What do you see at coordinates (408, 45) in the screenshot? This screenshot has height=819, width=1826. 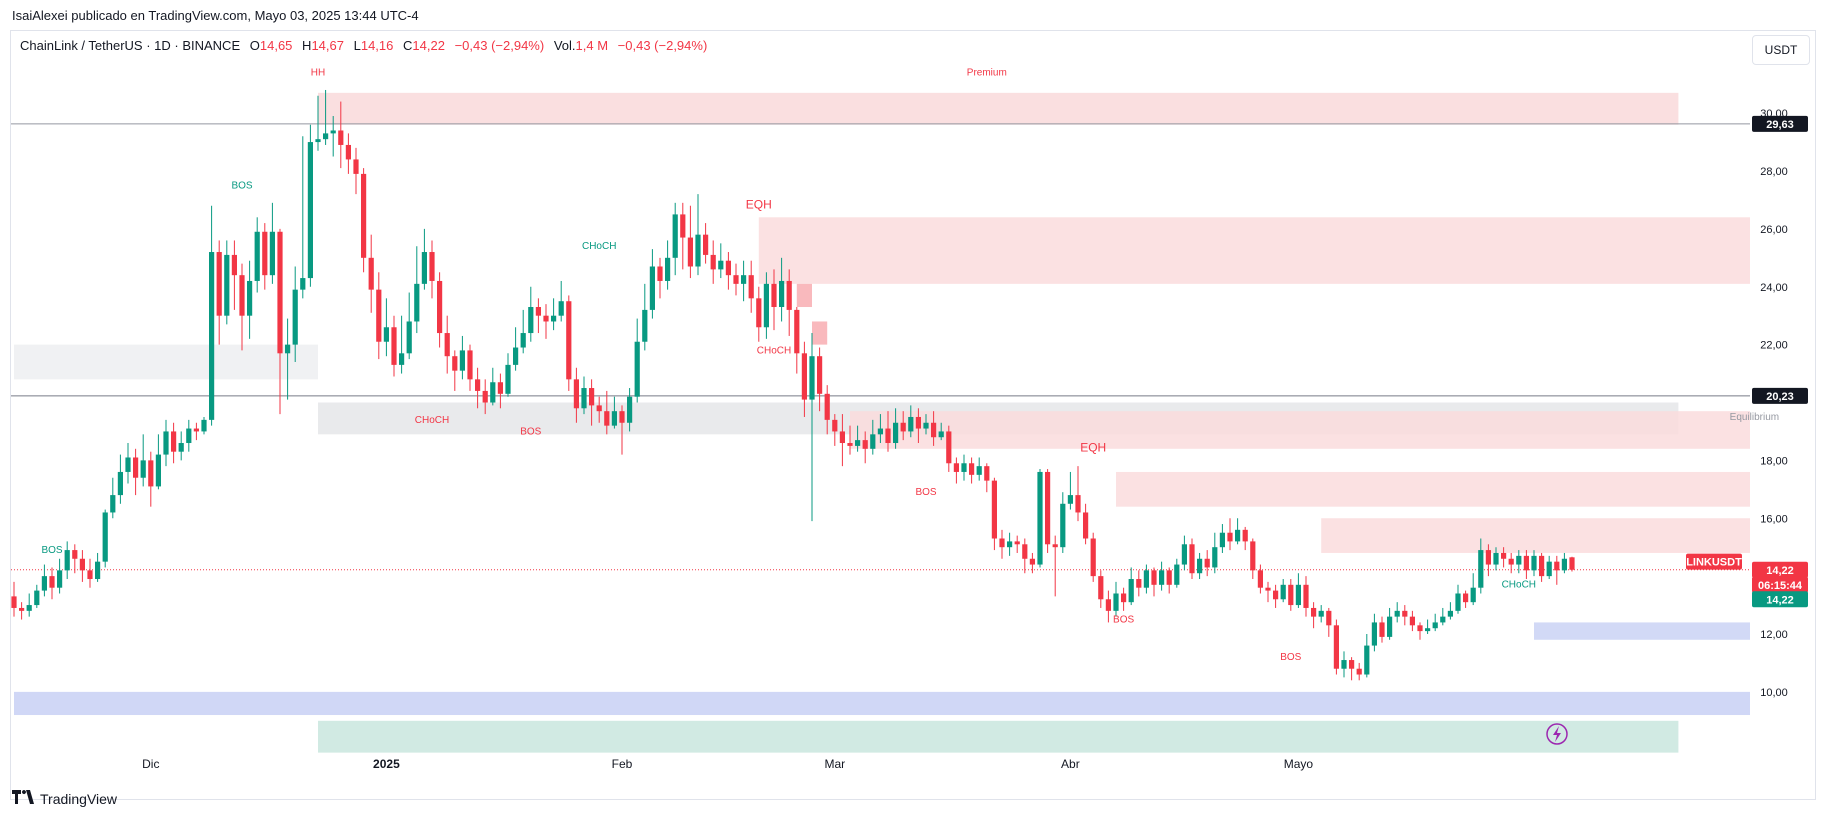 I see `close-label: C` at bounding box center [408, 45].